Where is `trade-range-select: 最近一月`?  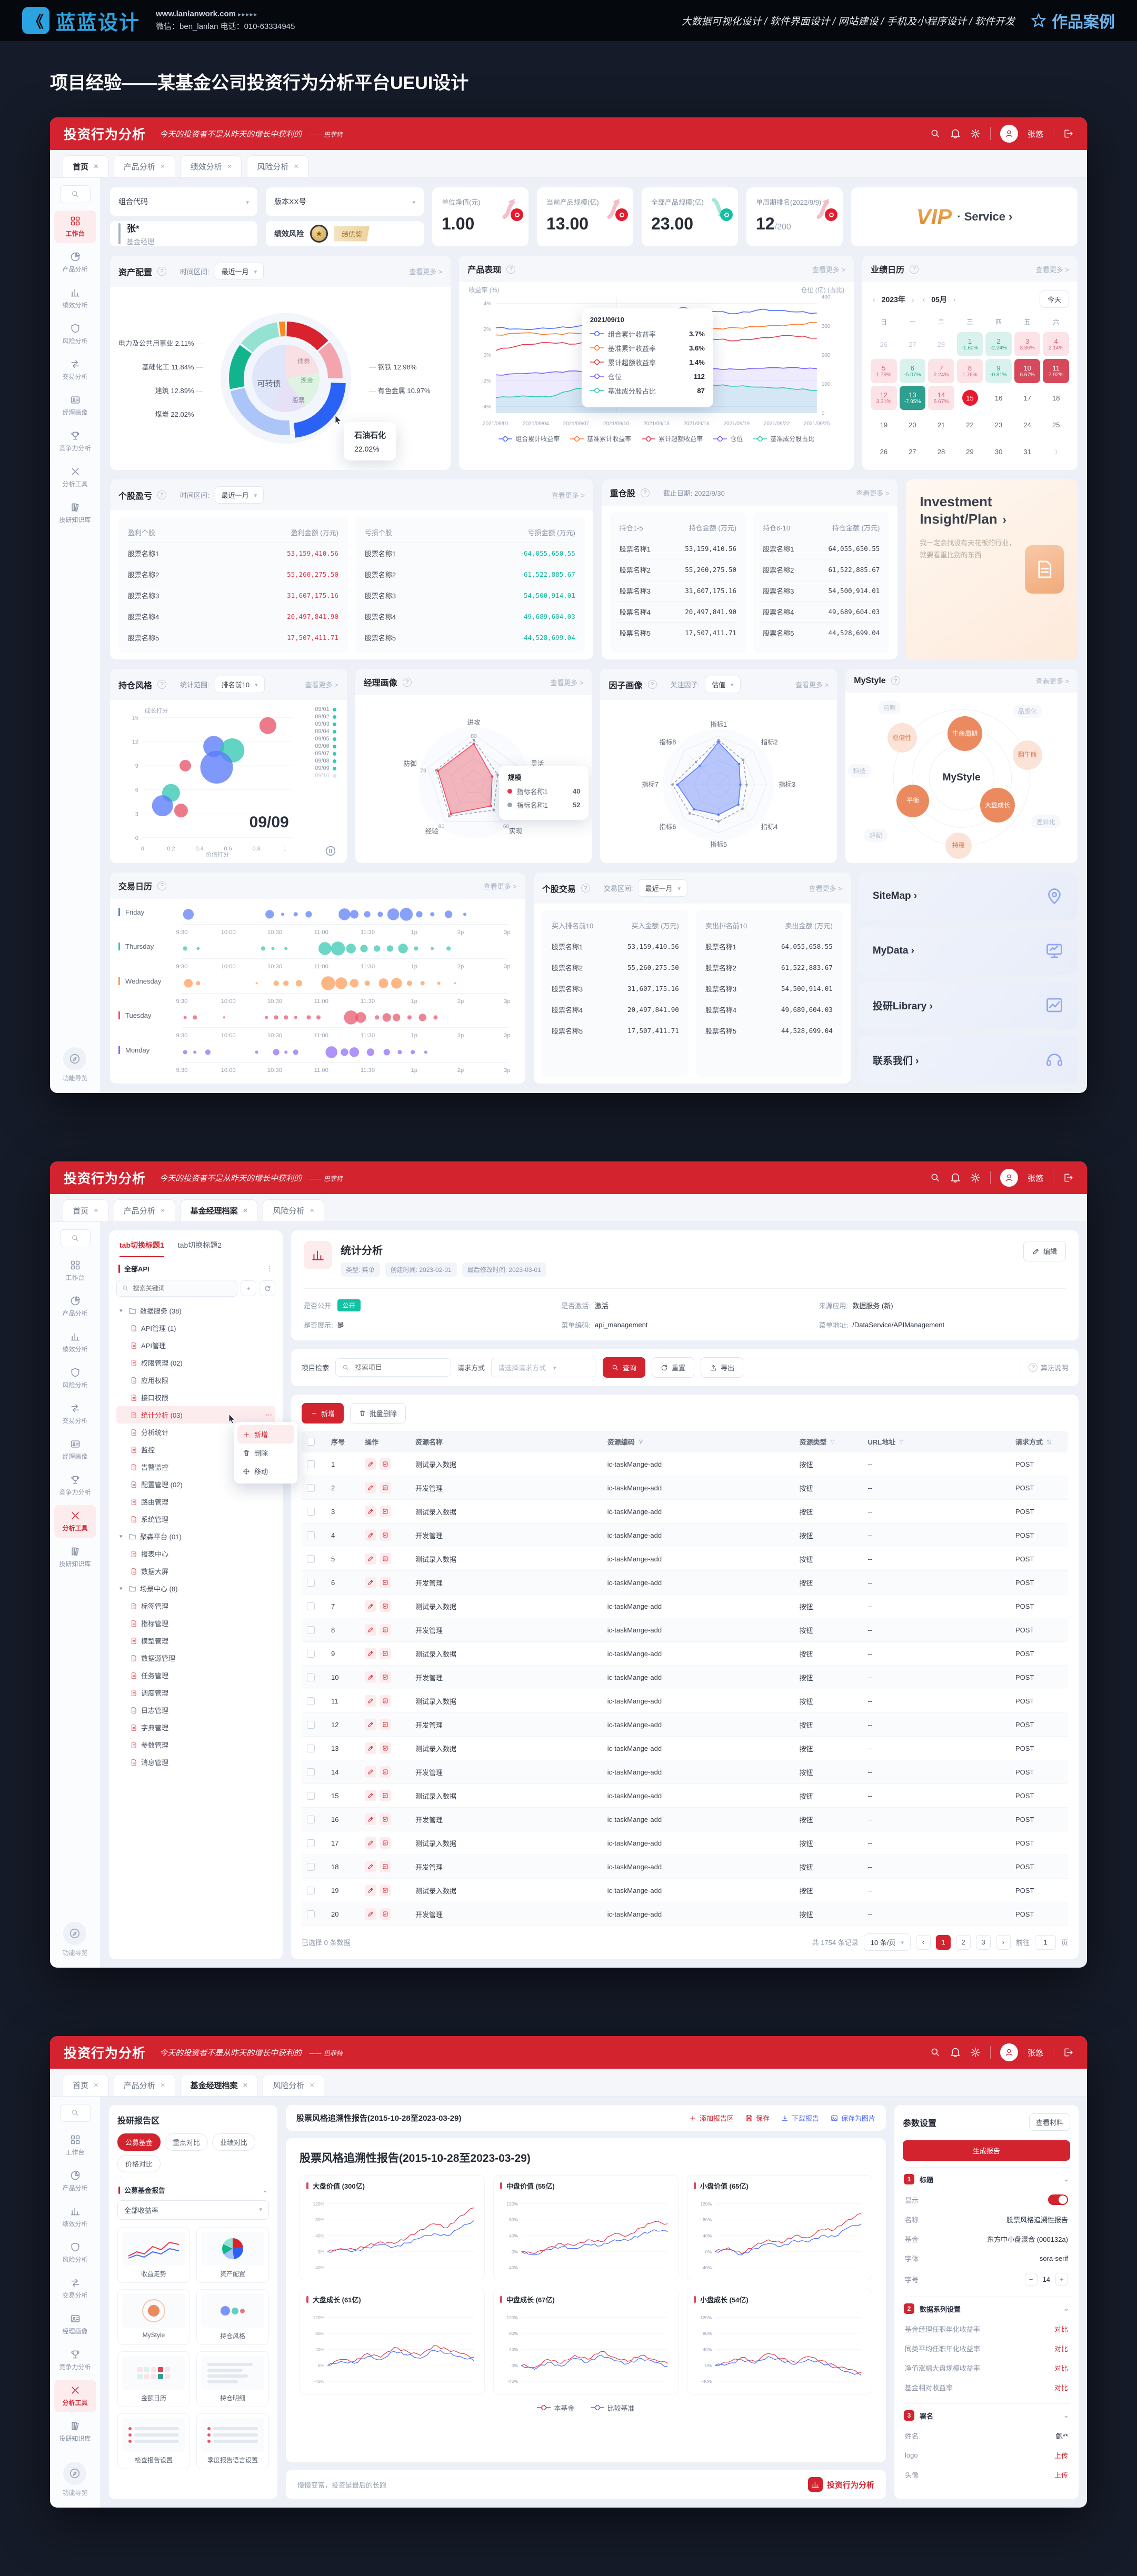 trade-range-select: 最近一月 is located at coordinates (662, 888).